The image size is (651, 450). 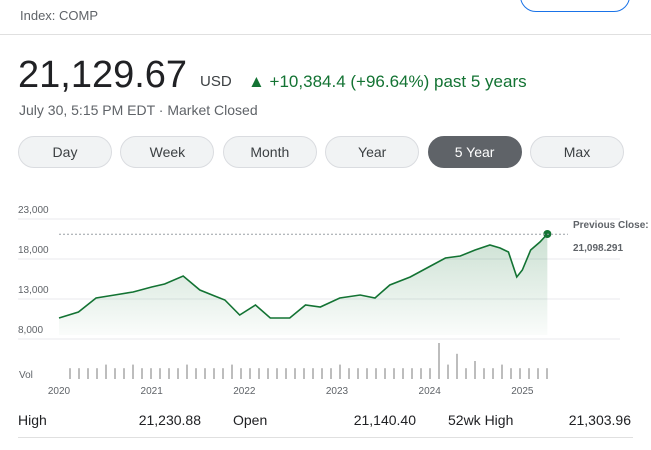 I want to click on stat-label: High, so click(x=32, y=420).